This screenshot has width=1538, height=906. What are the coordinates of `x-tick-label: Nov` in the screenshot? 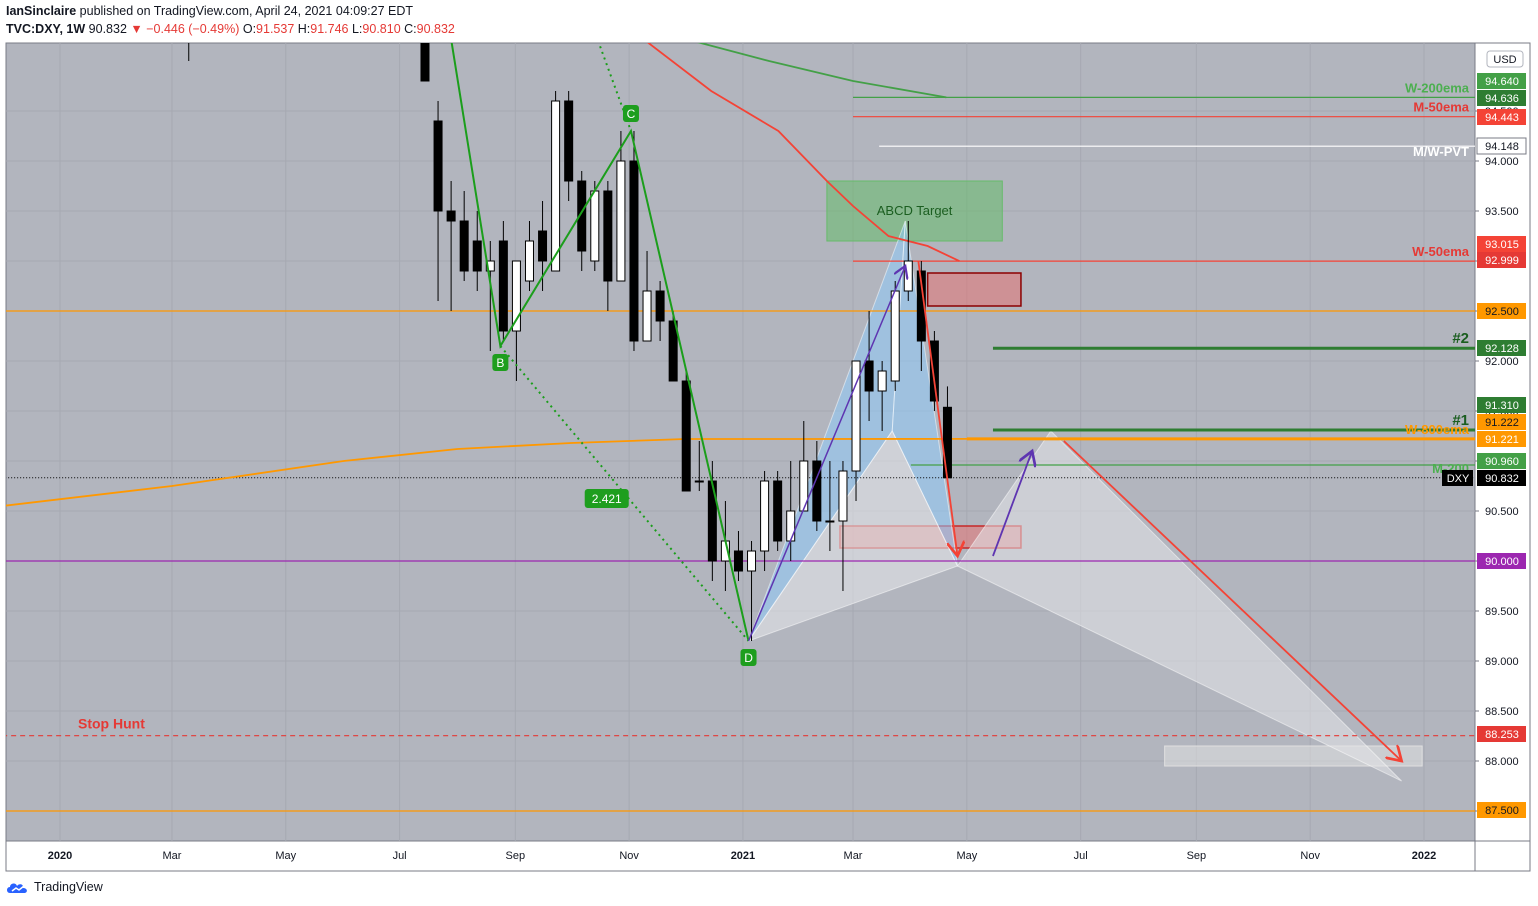 It's located at (1310, 856).